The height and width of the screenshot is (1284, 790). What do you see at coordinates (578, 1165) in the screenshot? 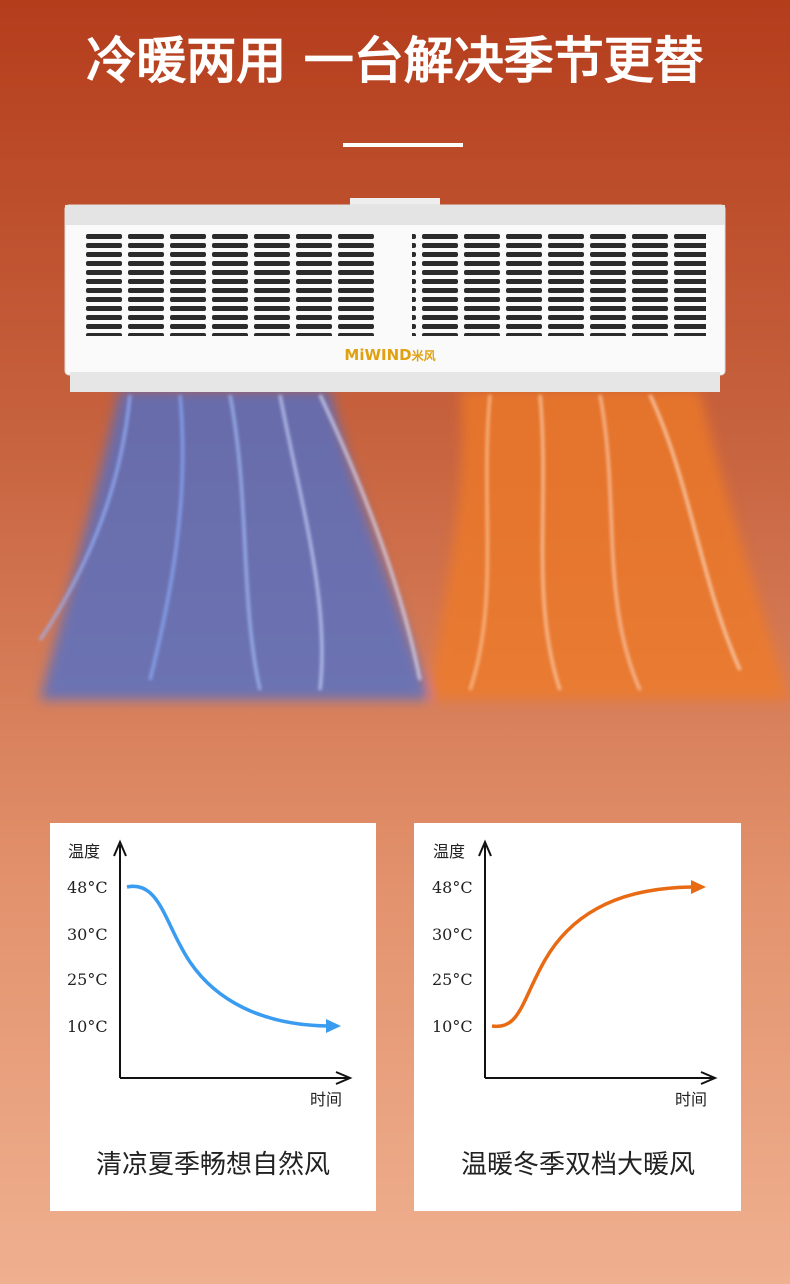
I see `caption: 温暖冬季双档大暖风` at bounding box center [578, 1165].